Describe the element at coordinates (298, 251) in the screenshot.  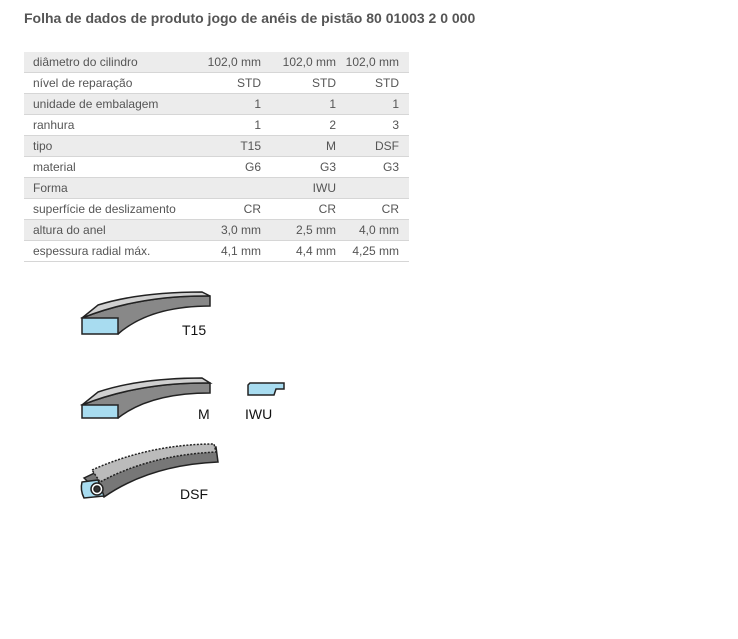
I see `row-value: 4,4 mm` at that location.